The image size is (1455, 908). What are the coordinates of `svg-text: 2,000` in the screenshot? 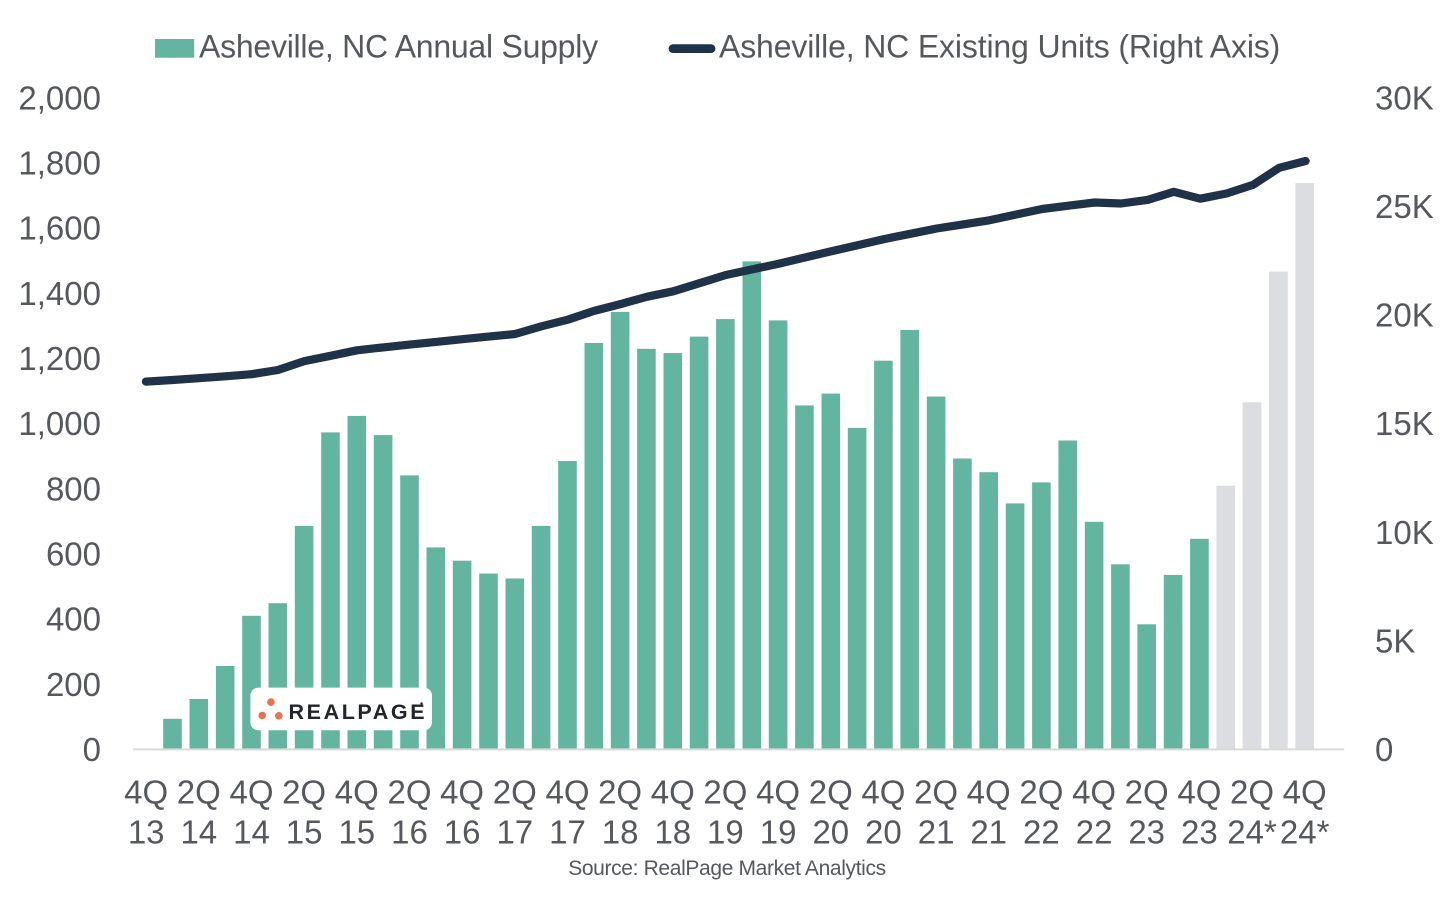 It's located at (59, 97).